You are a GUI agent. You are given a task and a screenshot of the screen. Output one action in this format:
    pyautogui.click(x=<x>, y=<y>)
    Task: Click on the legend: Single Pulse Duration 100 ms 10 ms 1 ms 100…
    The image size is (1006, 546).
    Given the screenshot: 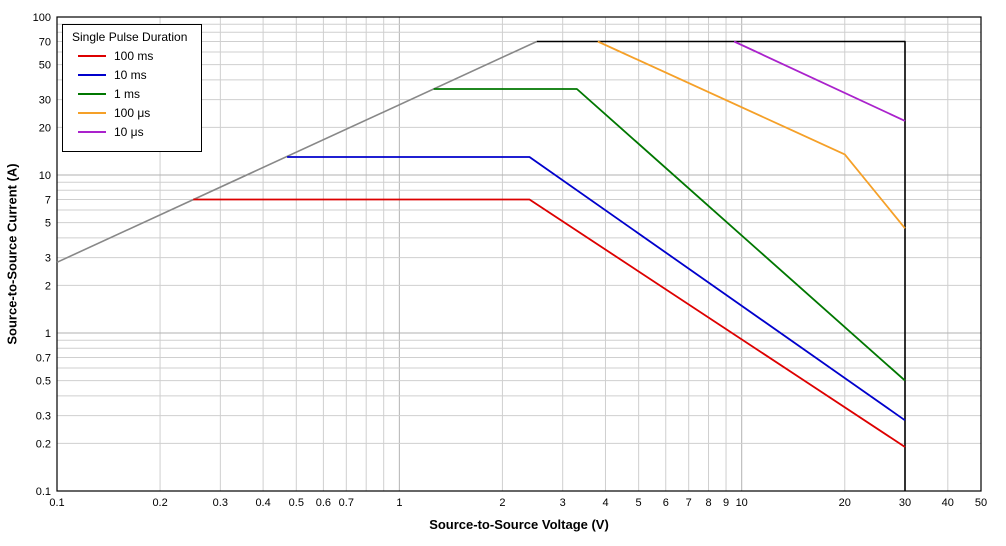 What is the action you would take?
    pyautogui.click(x=132, y=88)
    